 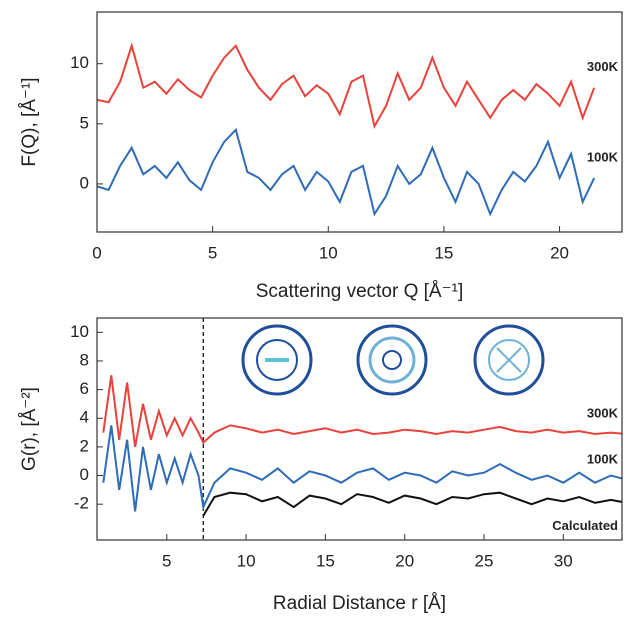 What do you see at coordinates (563, 560) in the screenshot?
I see `x-tick-label: 30` at bounding box center [563, 560].